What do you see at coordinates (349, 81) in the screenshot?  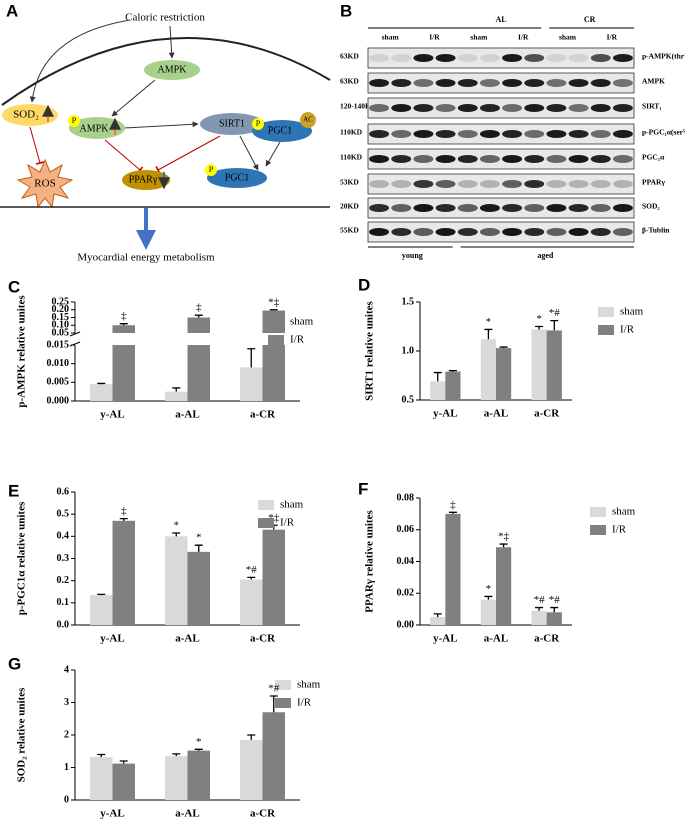 I see `size-label: 63KD` at bounding box center [349, 81].